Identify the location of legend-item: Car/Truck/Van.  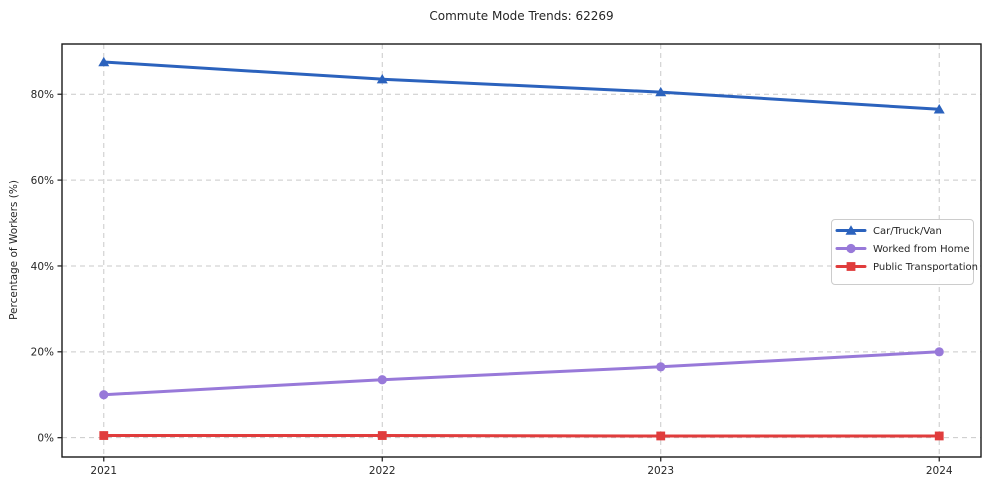
(888, 231).